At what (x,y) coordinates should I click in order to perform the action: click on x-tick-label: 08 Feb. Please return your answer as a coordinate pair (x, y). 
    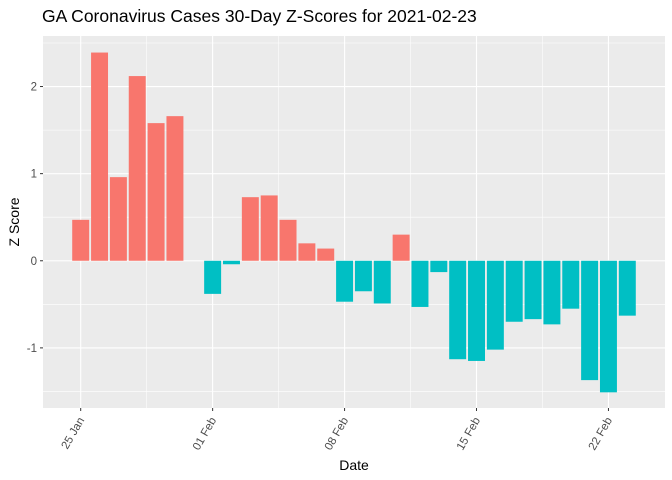
    Looking at the image, I should click on (337, 434).